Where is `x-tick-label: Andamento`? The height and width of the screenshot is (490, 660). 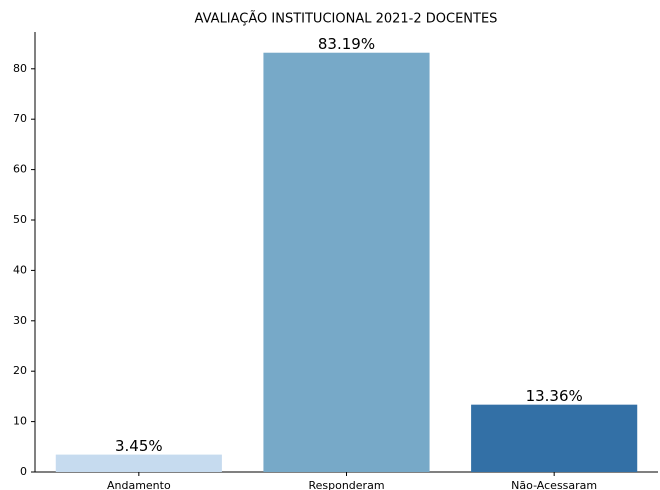 x-tick-label: Andamento is located at coordinates (139, 484).